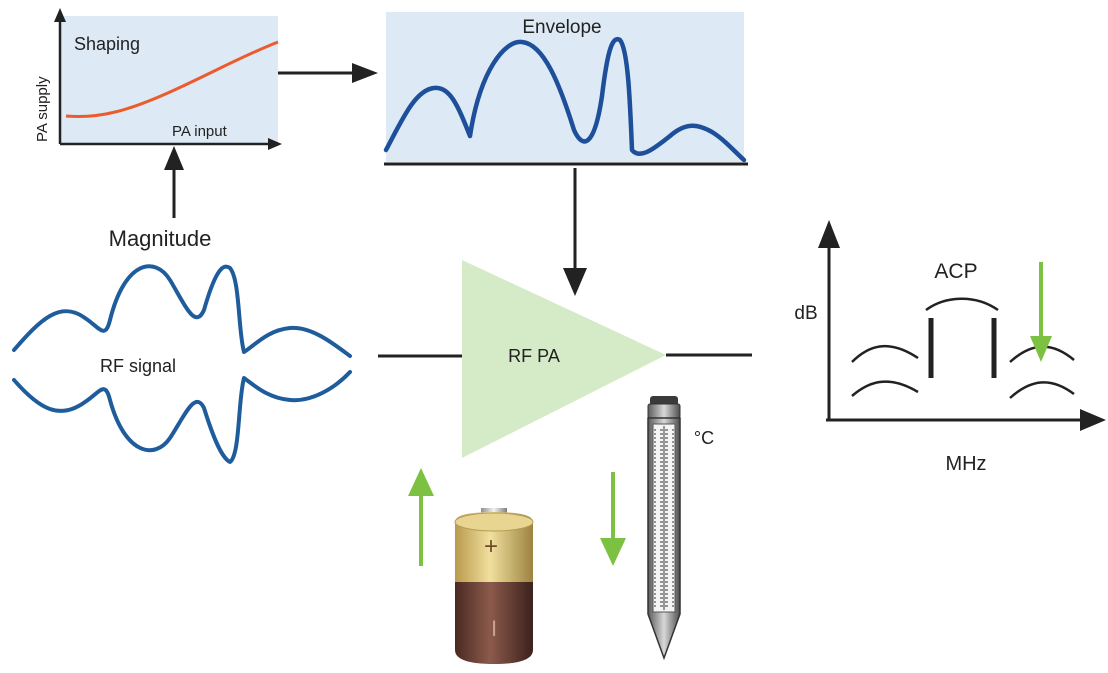  I want to click on spectrum-x-axis-arrowhead, so click(1093, 420).